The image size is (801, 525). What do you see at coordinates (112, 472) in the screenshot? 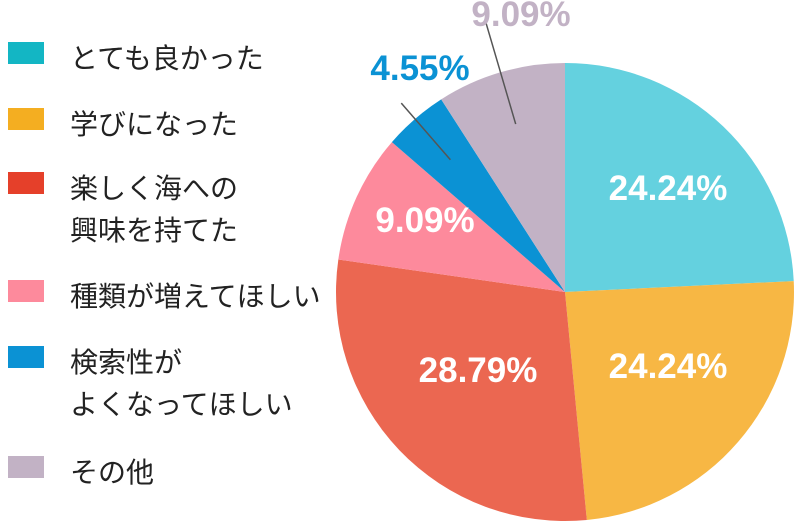
I see `legend-label: その他` at bounding box center [112, 472].